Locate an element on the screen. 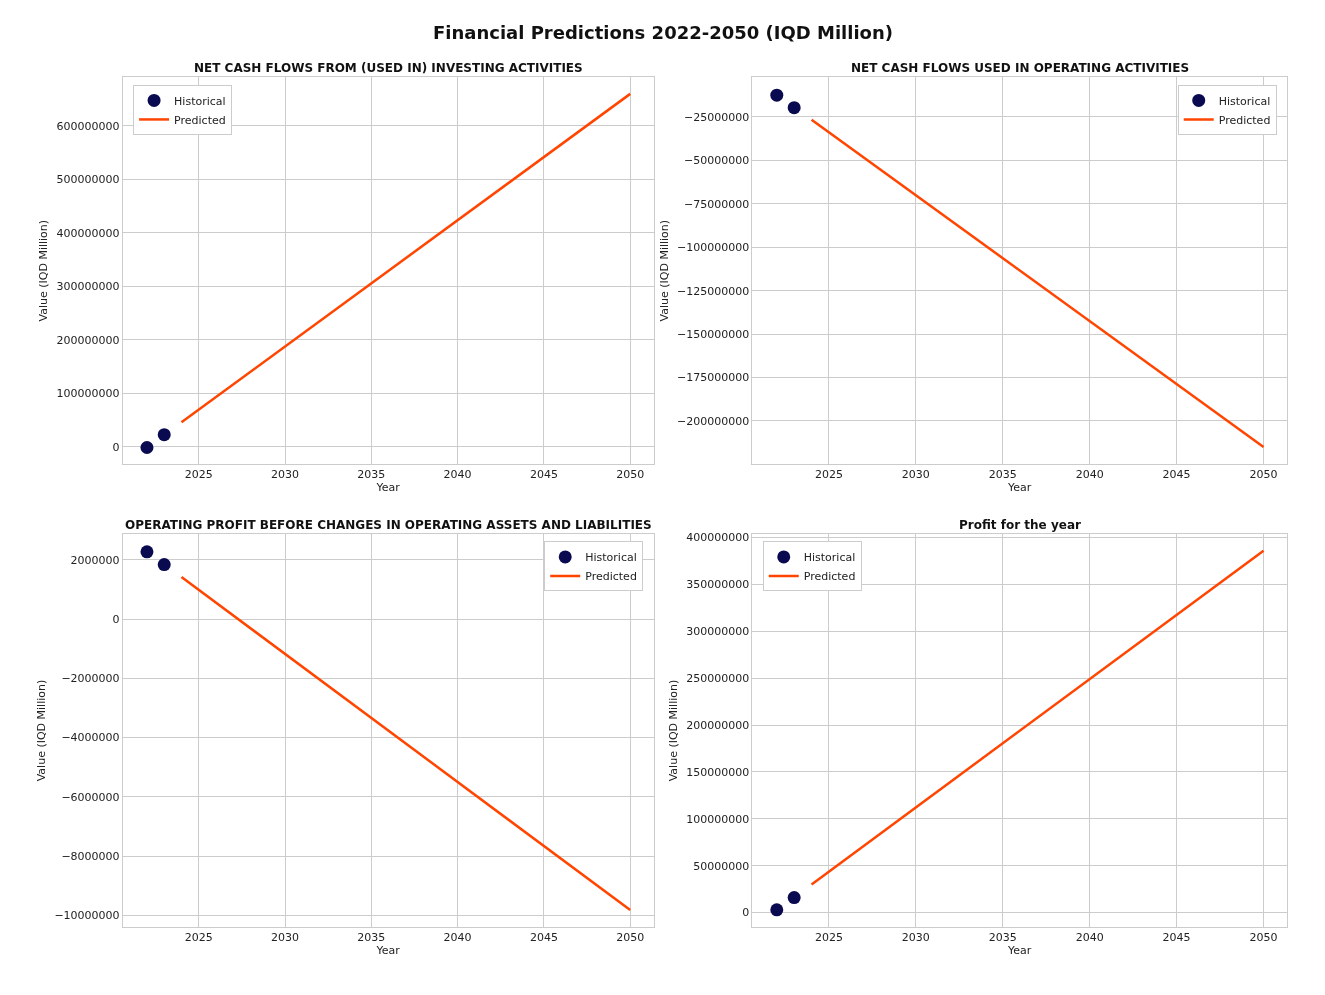  y-tick-label: −125000000 is located at coordinates (713, 291).